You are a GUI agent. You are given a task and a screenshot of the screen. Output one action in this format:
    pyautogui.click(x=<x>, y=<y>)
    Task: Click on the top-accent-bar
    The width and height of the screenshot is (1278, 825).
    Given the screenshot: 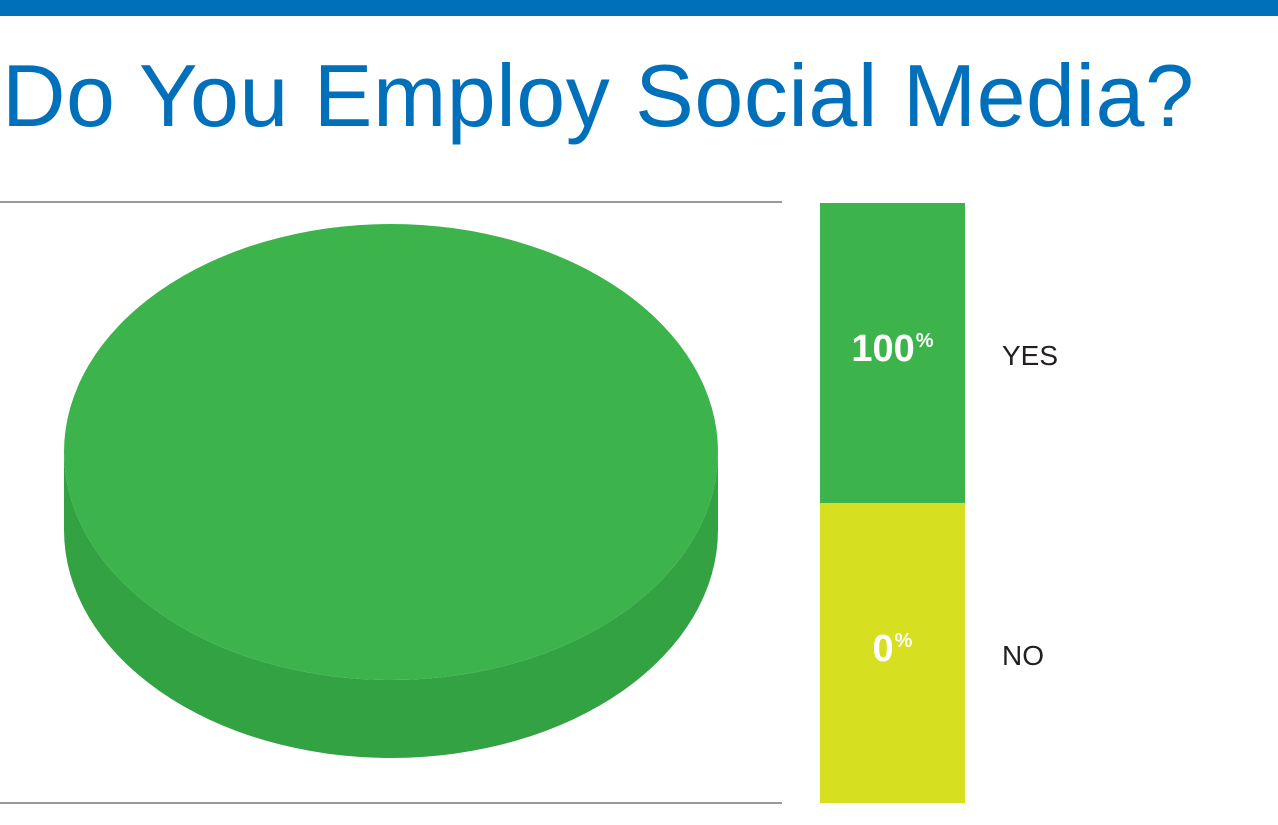 What is the action you would take?
    pyautogui.click(x=639, y=8)
    